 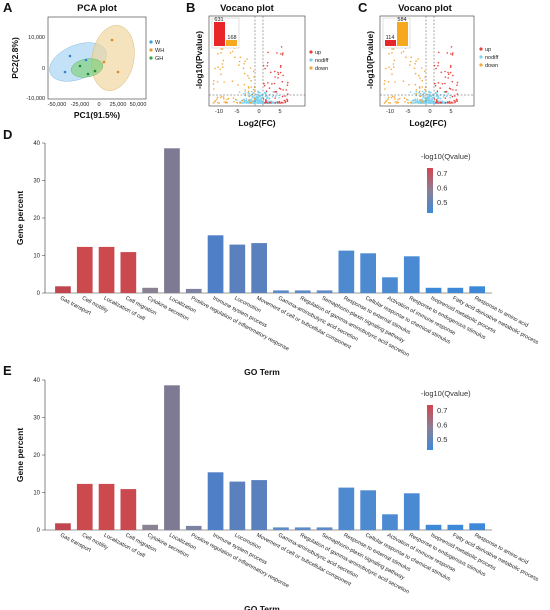 What do you see at coordinates (311, 60) in the screenshot?
I see `legend-dot-nodiff` at bounding box center [311, 60].